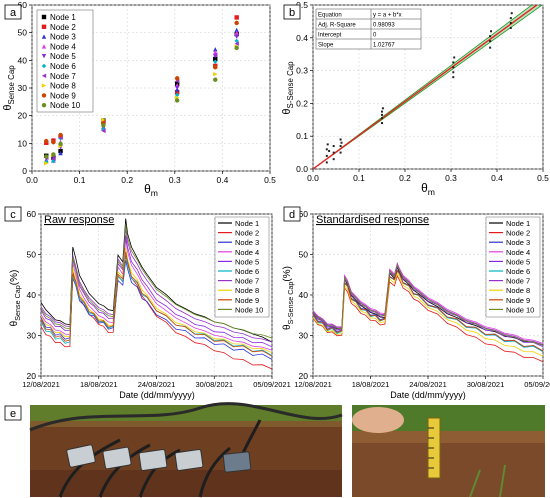  I want to click on x-tick-label: 0.1, so click(80, 180).